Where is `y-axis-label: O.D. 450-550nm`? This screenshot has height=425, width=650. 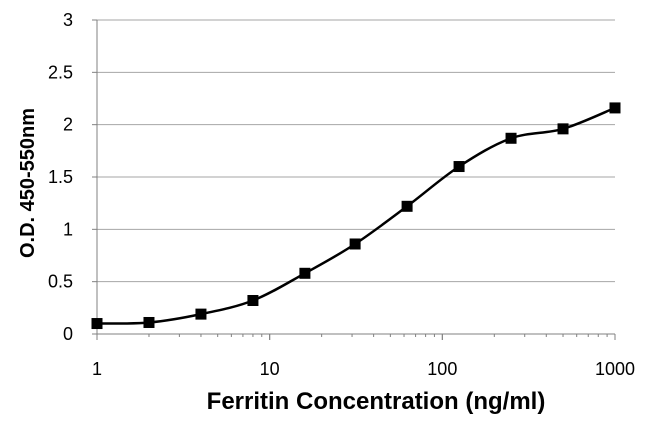
y-axis-label: O.D. 450-550nm is located at coordinates (28, 183).